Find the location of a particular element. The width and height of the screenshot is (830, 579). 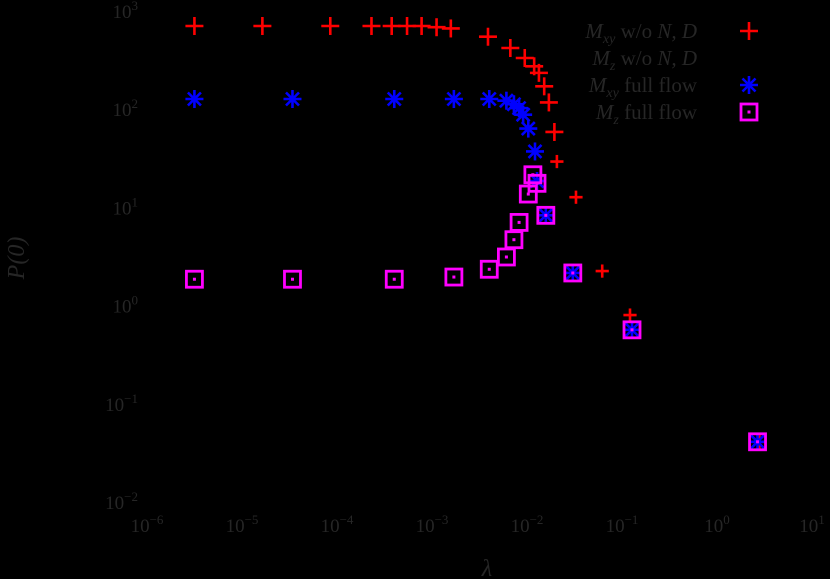

y-tick-label: 10² is located at coordinates (126, 108).